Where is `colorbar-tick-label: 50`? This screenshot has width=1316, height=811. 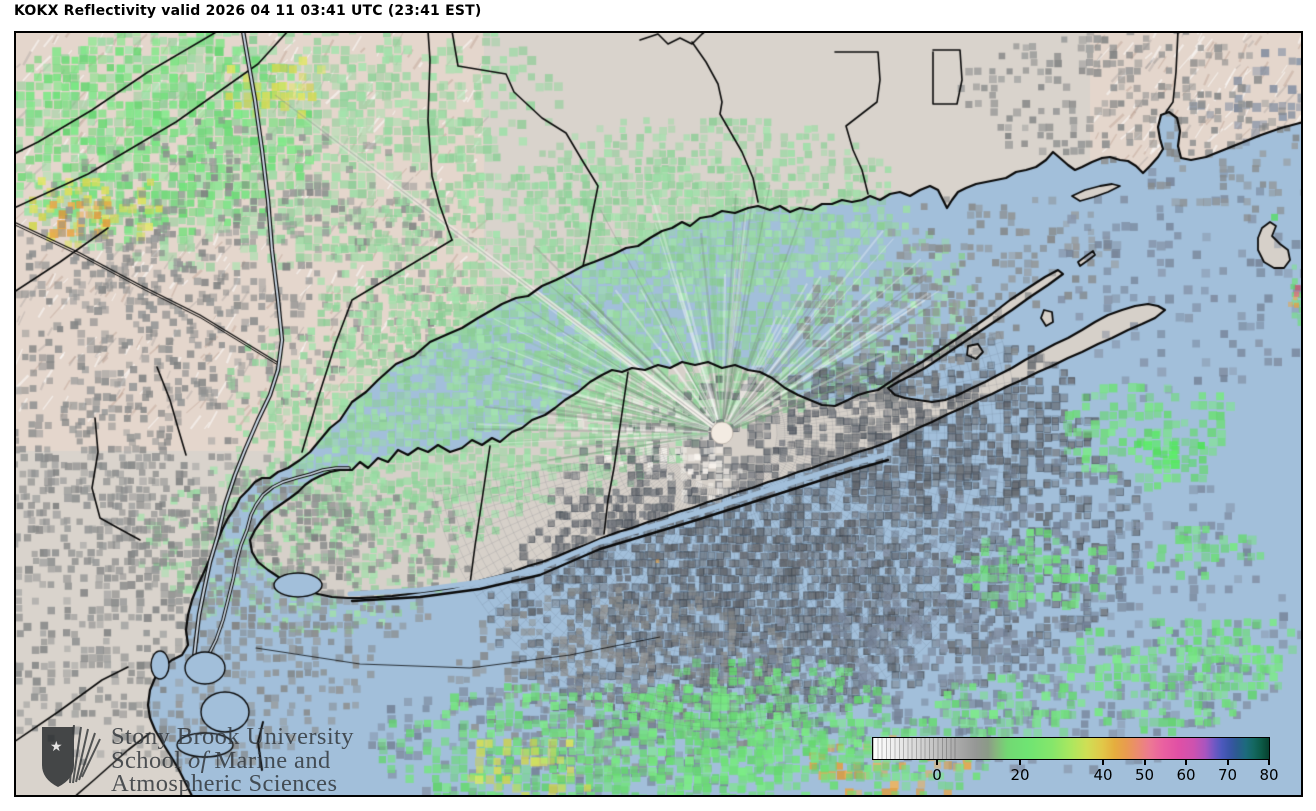
colorbar-tick-label: 50 is located at coordinates (1144, 775).